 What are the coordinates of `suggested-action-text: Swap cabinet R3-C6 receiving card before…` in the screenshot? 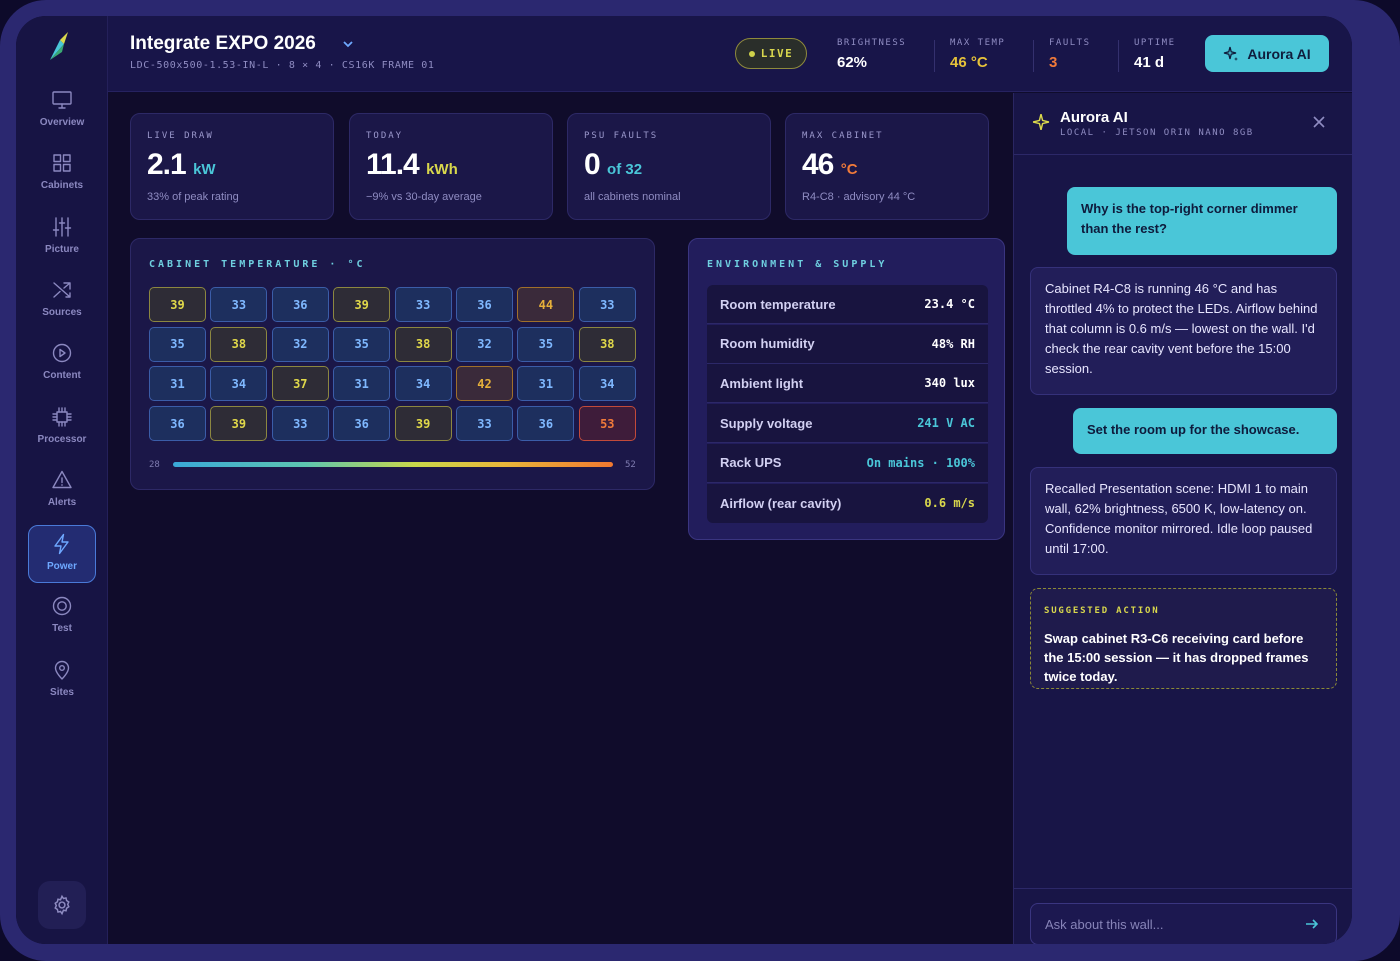 It's located at (1176, 657).